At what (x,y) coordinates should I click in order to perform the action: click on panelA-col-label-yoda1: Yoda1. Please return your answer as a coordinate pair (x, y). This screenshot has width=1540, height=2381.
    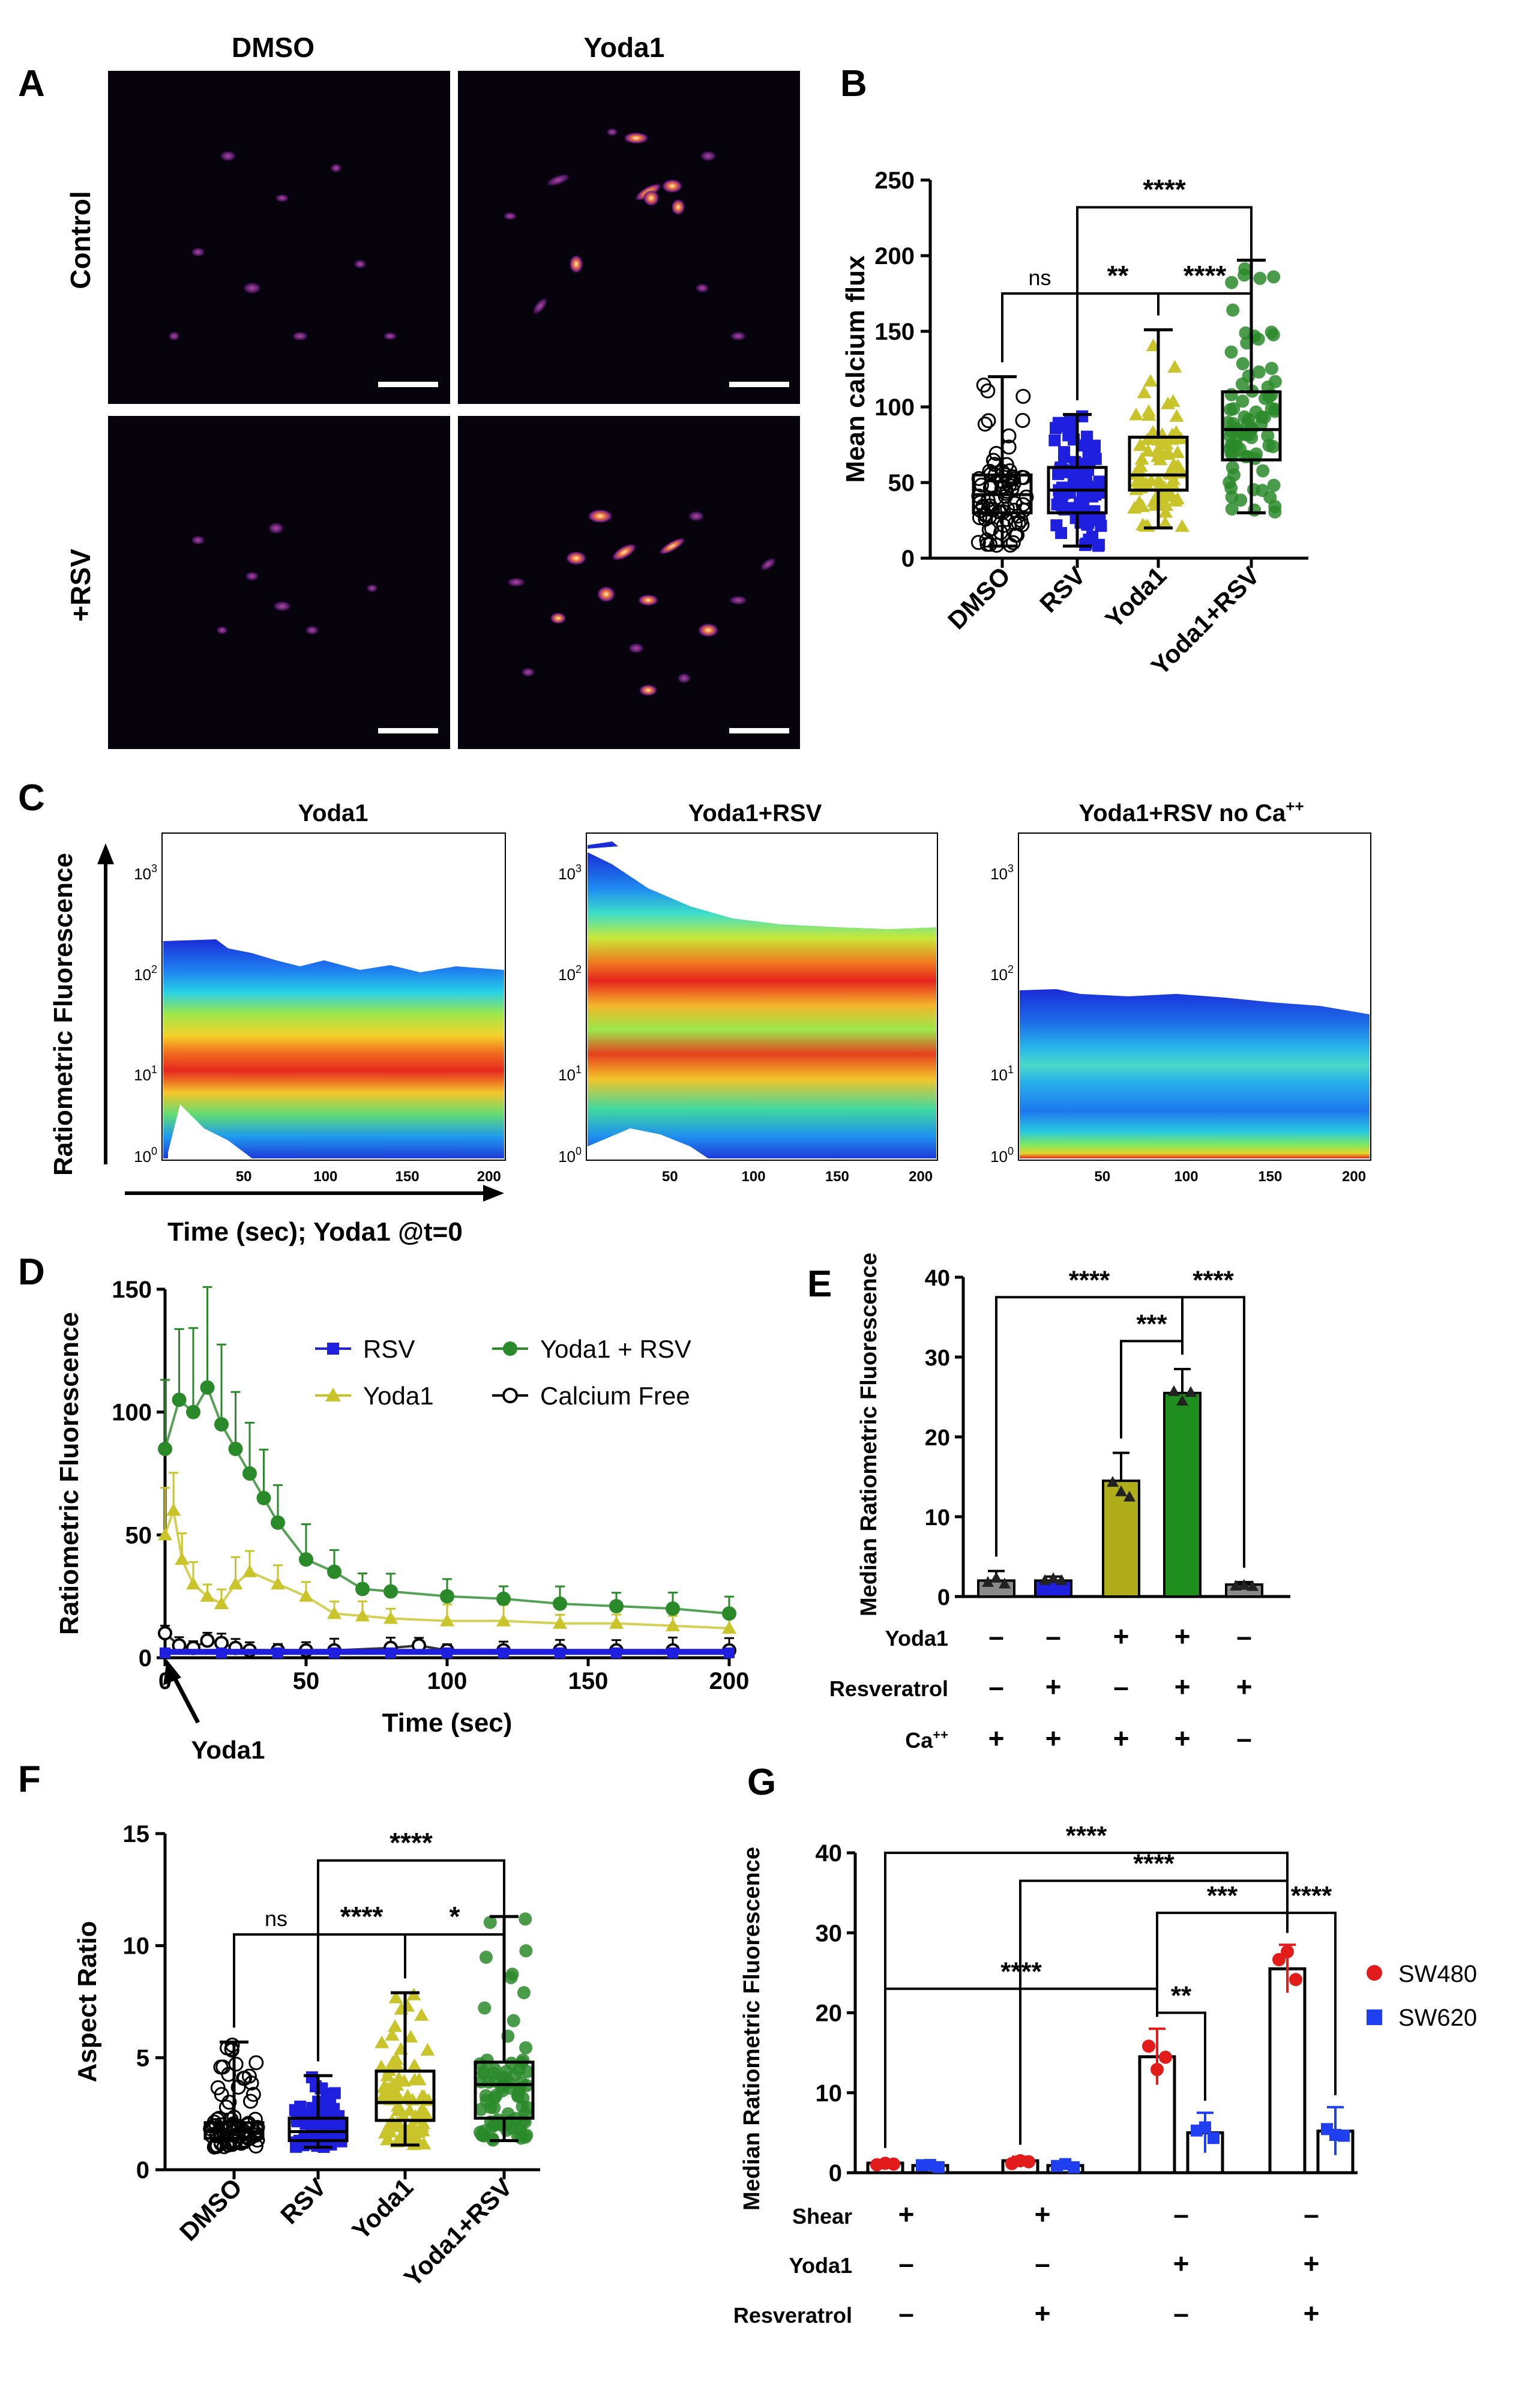
    Looking at the image, I should click on (624, 47).